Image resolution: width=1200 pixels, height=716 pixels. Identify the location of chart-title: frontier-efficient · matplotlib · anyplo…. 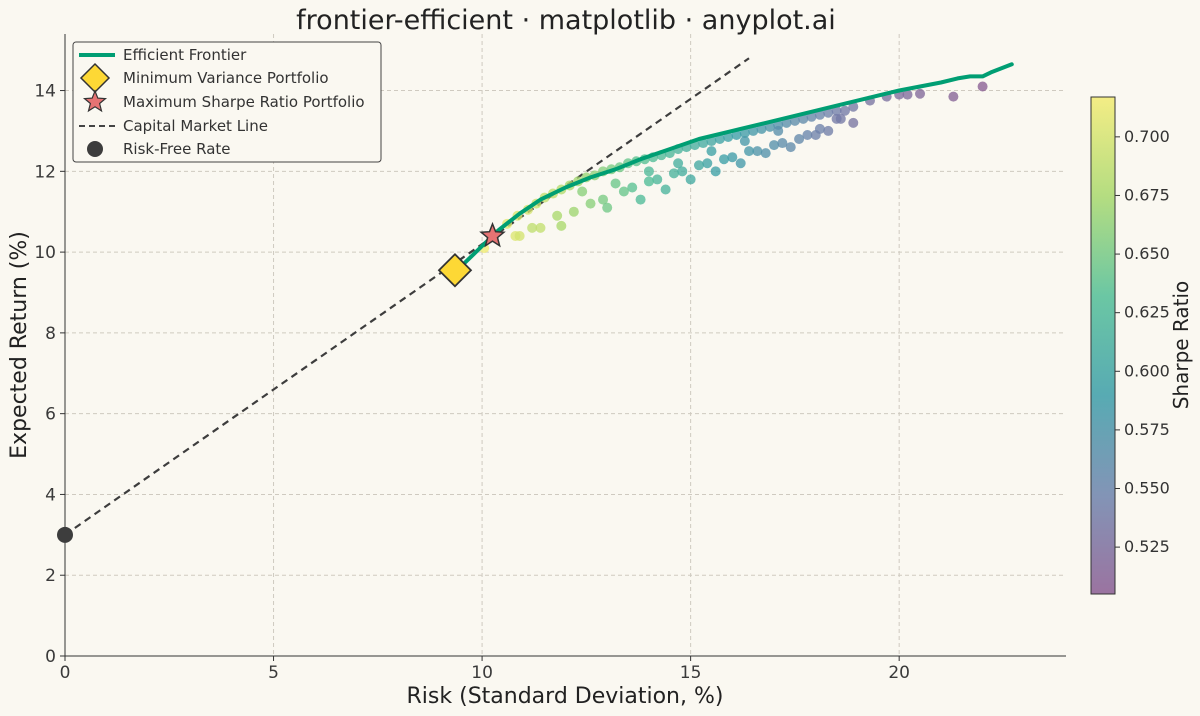
(566, 20).